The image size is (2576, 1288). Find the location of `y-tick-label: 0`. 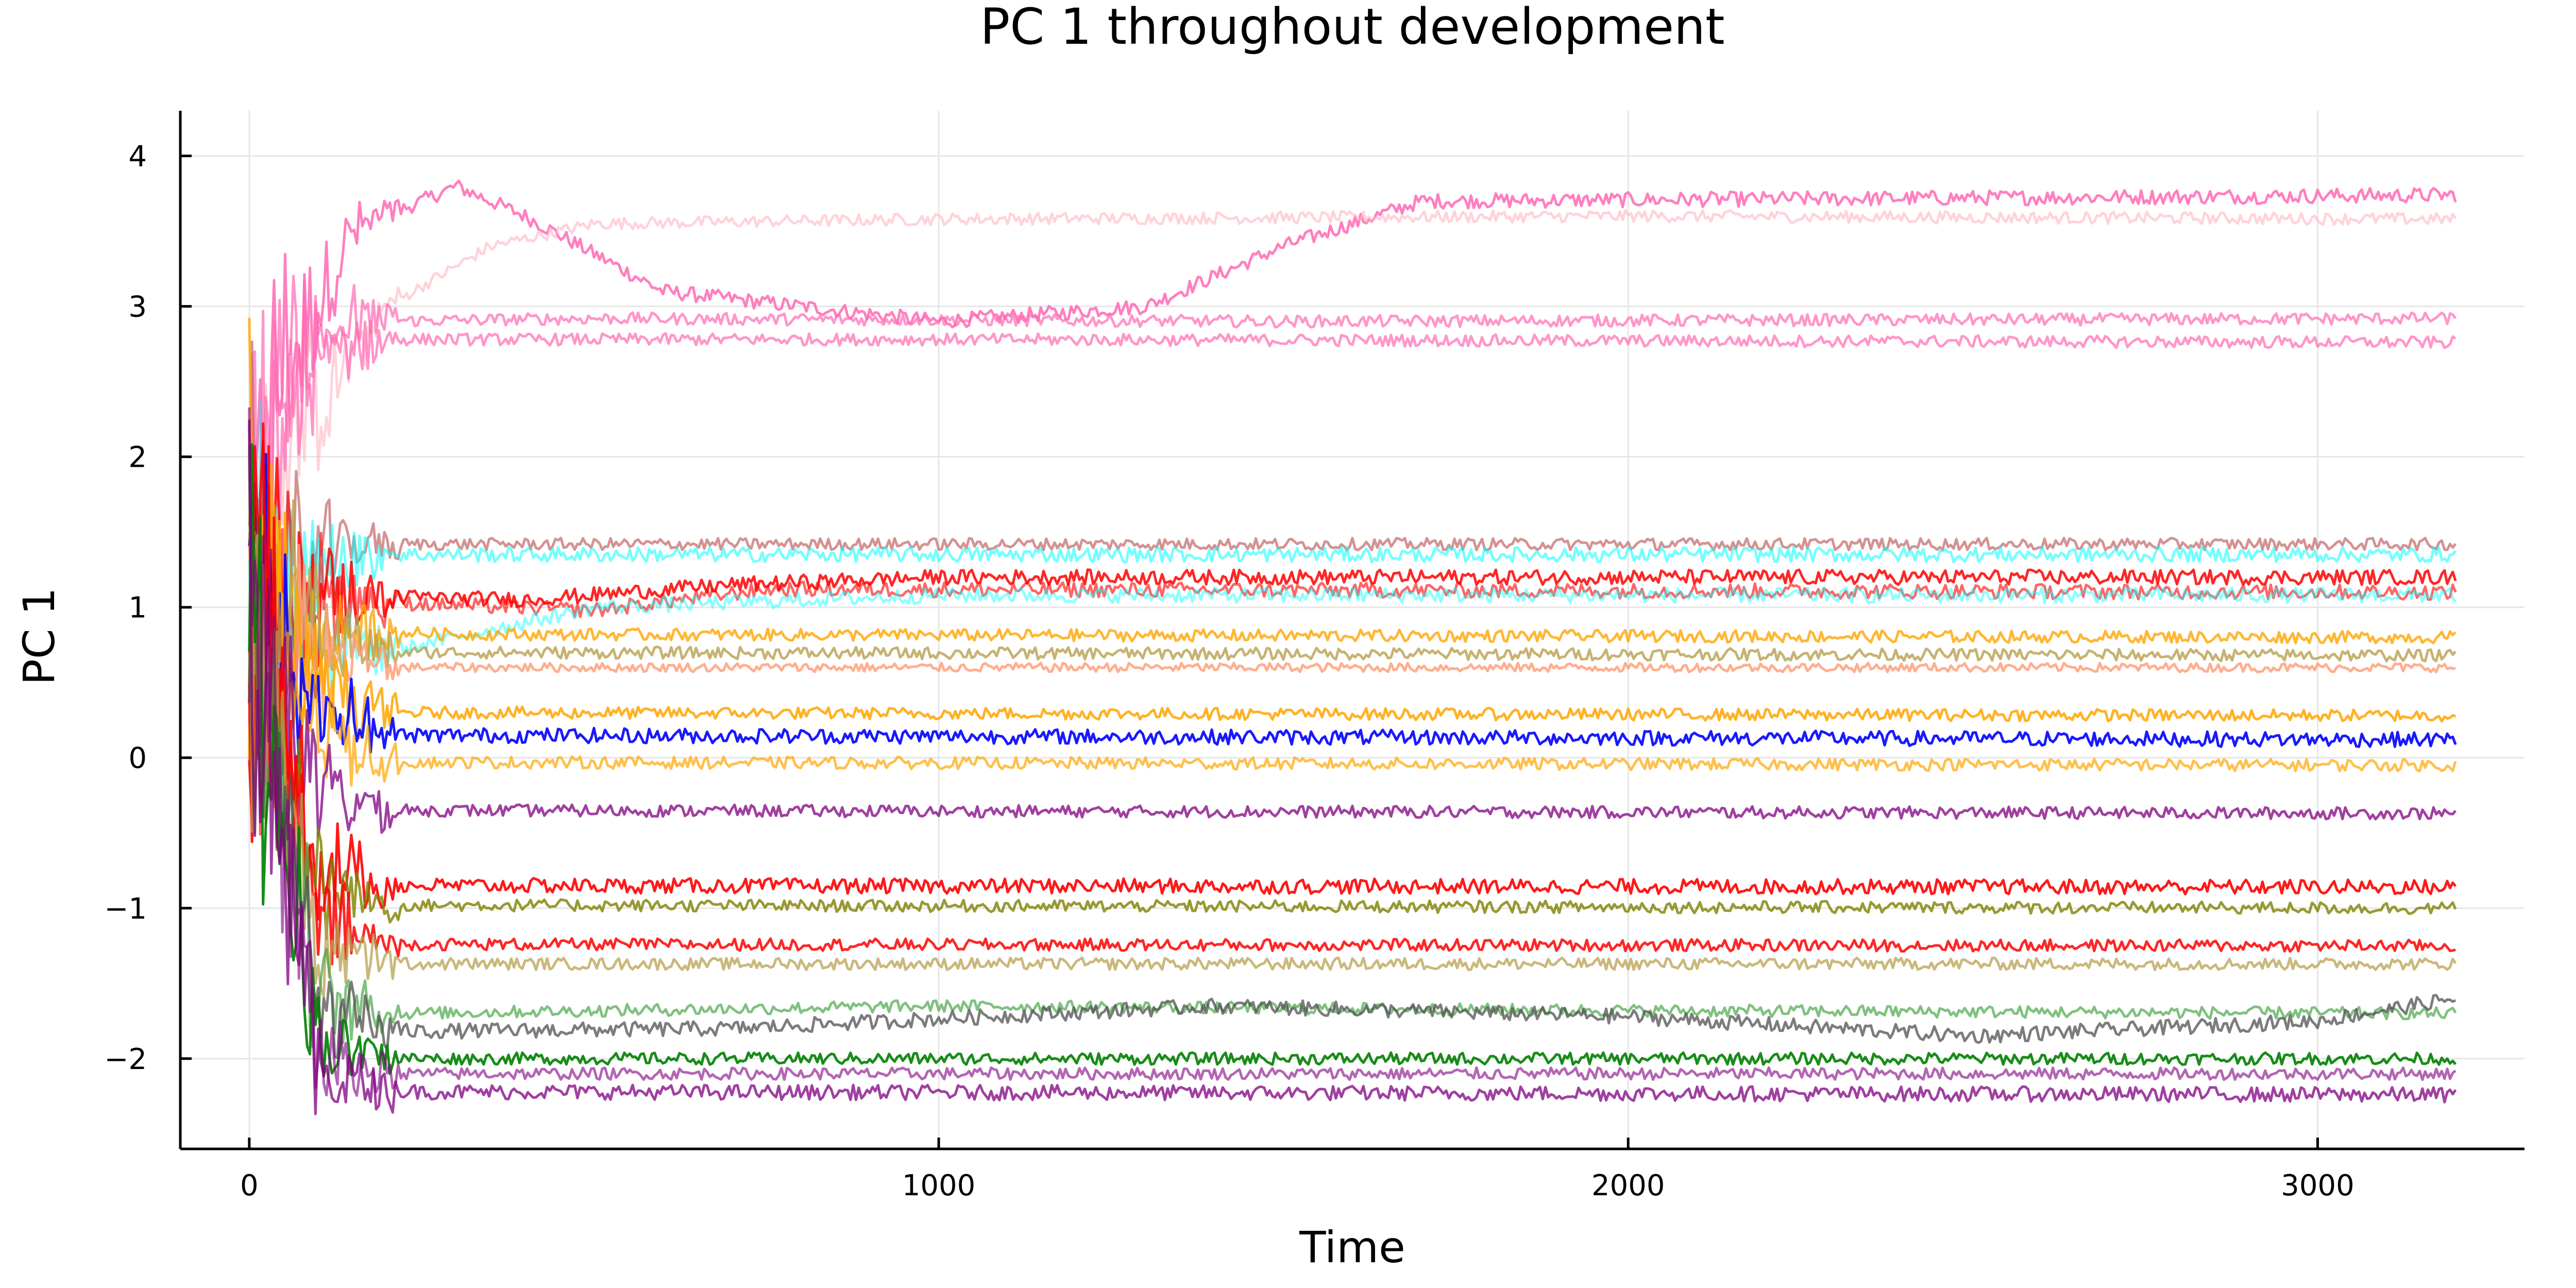

y-tick-label: 0 is located at coordinates (137, 758).